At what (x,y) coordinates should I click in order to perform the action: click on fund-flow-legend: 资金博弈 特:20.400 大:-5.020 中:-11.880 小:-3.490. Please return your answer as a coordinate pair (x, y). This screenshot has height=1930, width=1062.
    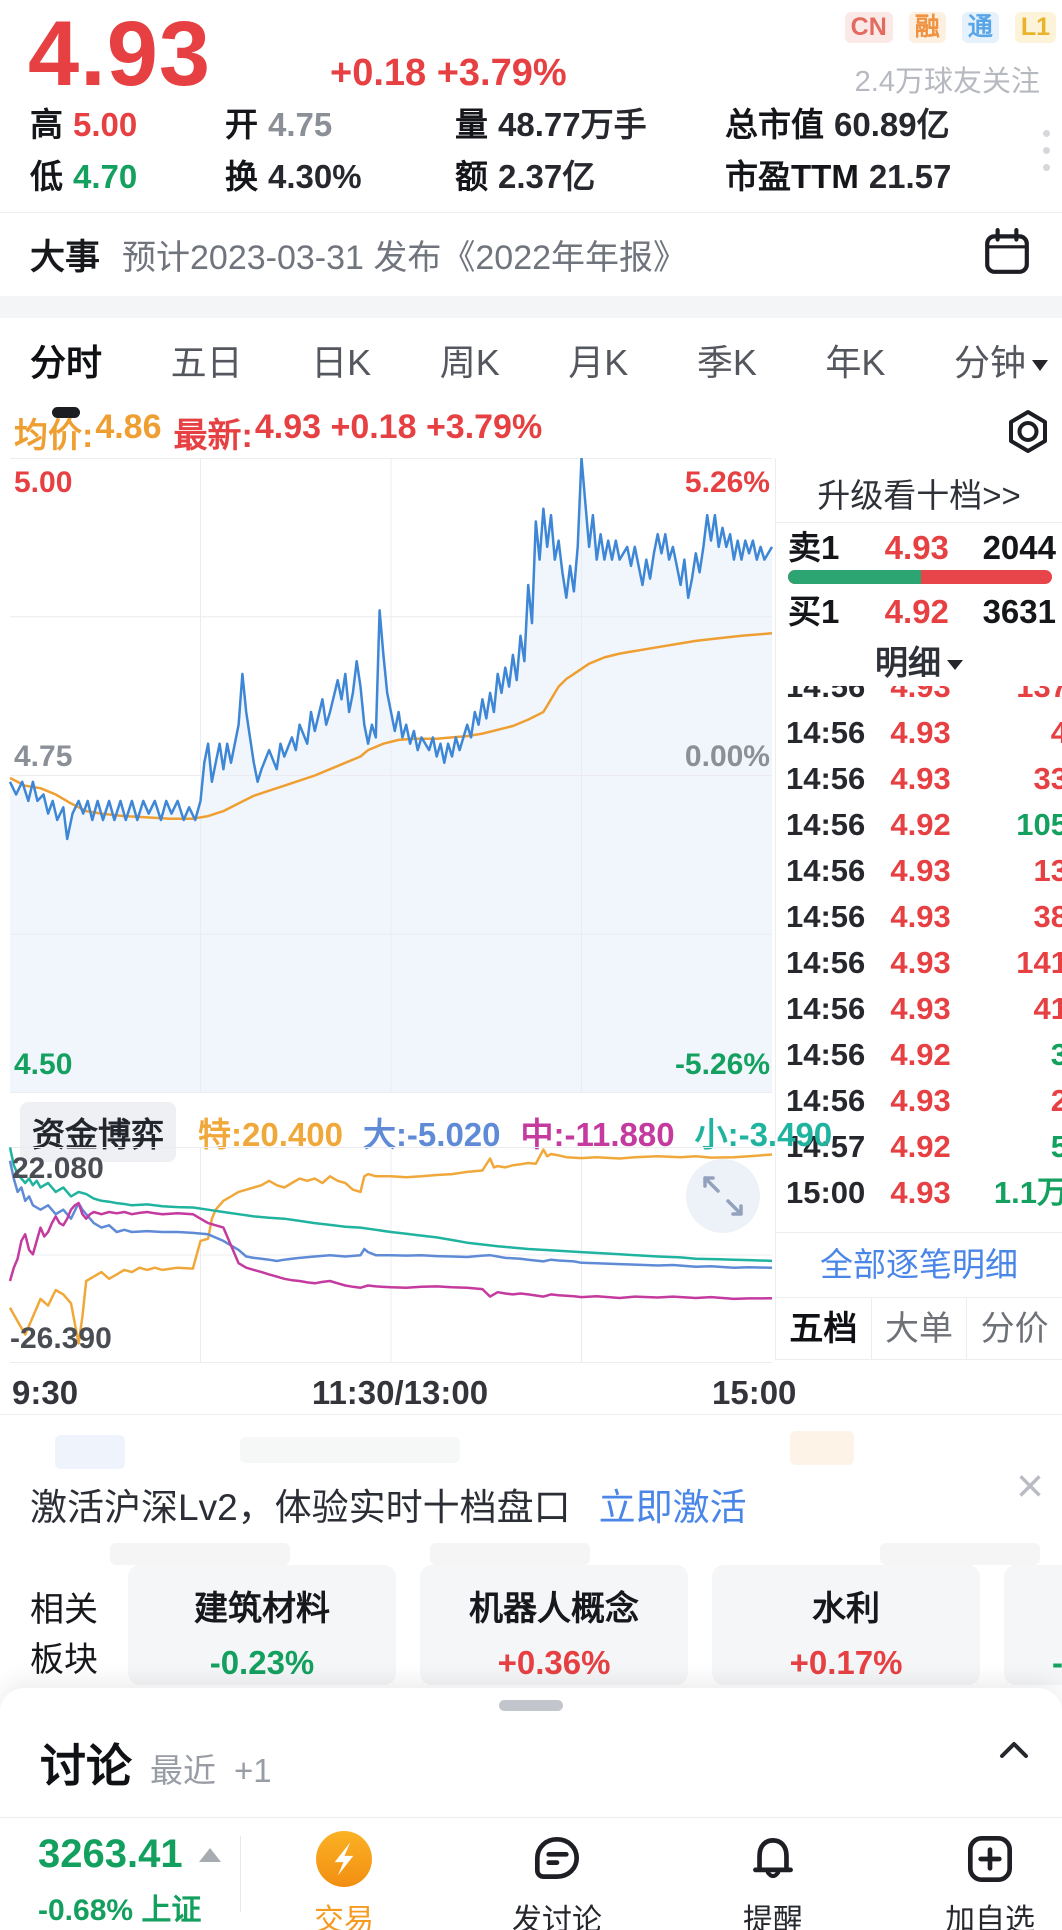
    Looking at the image, I should click on (426, 1132).